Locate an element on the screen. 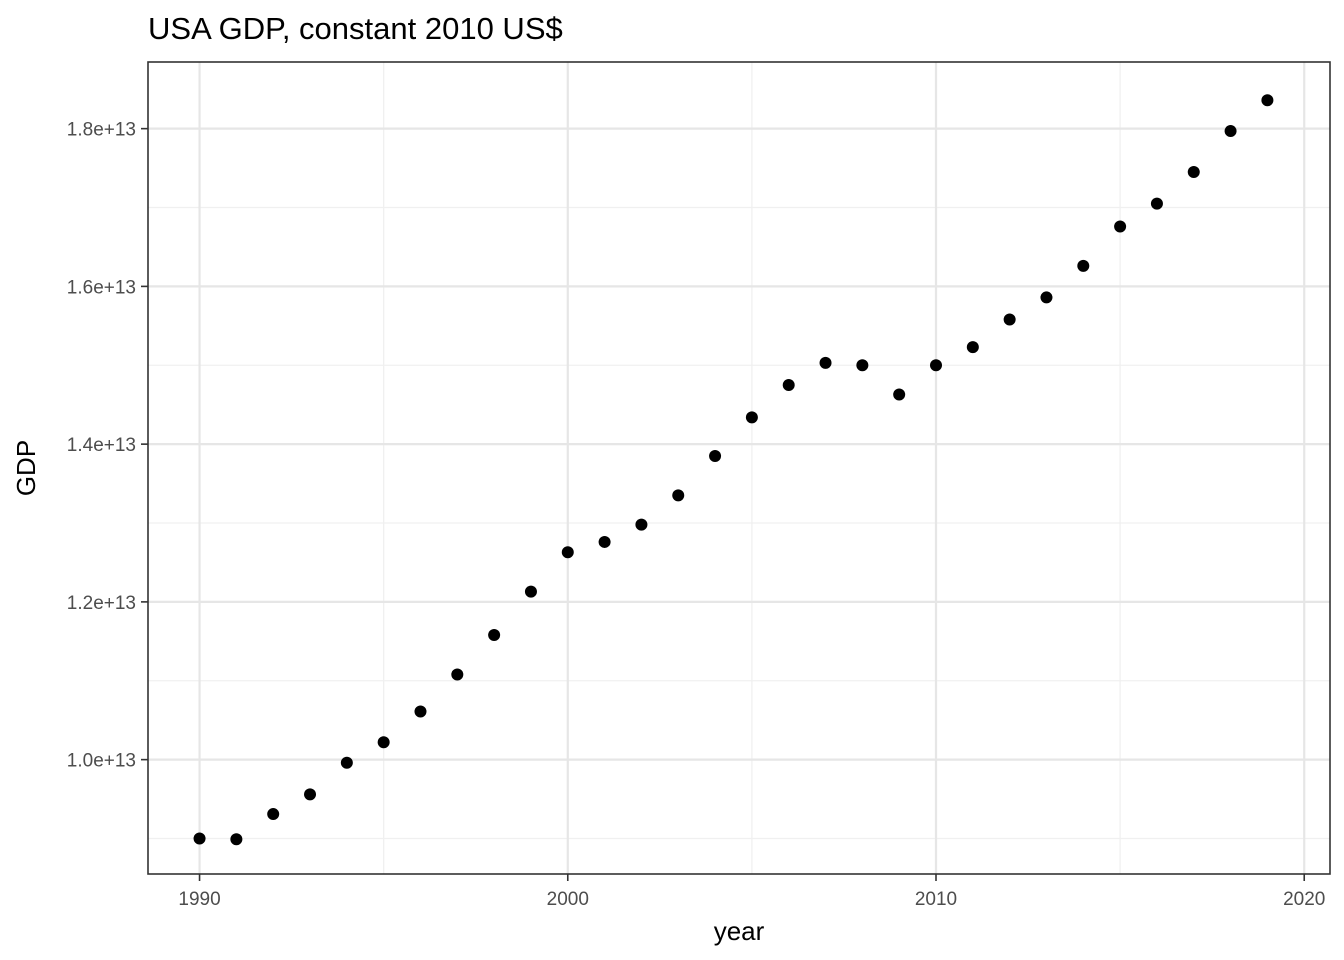  x-axis-ticks: 1990 2000 2010 2020 is located at coordinates (751, 892).